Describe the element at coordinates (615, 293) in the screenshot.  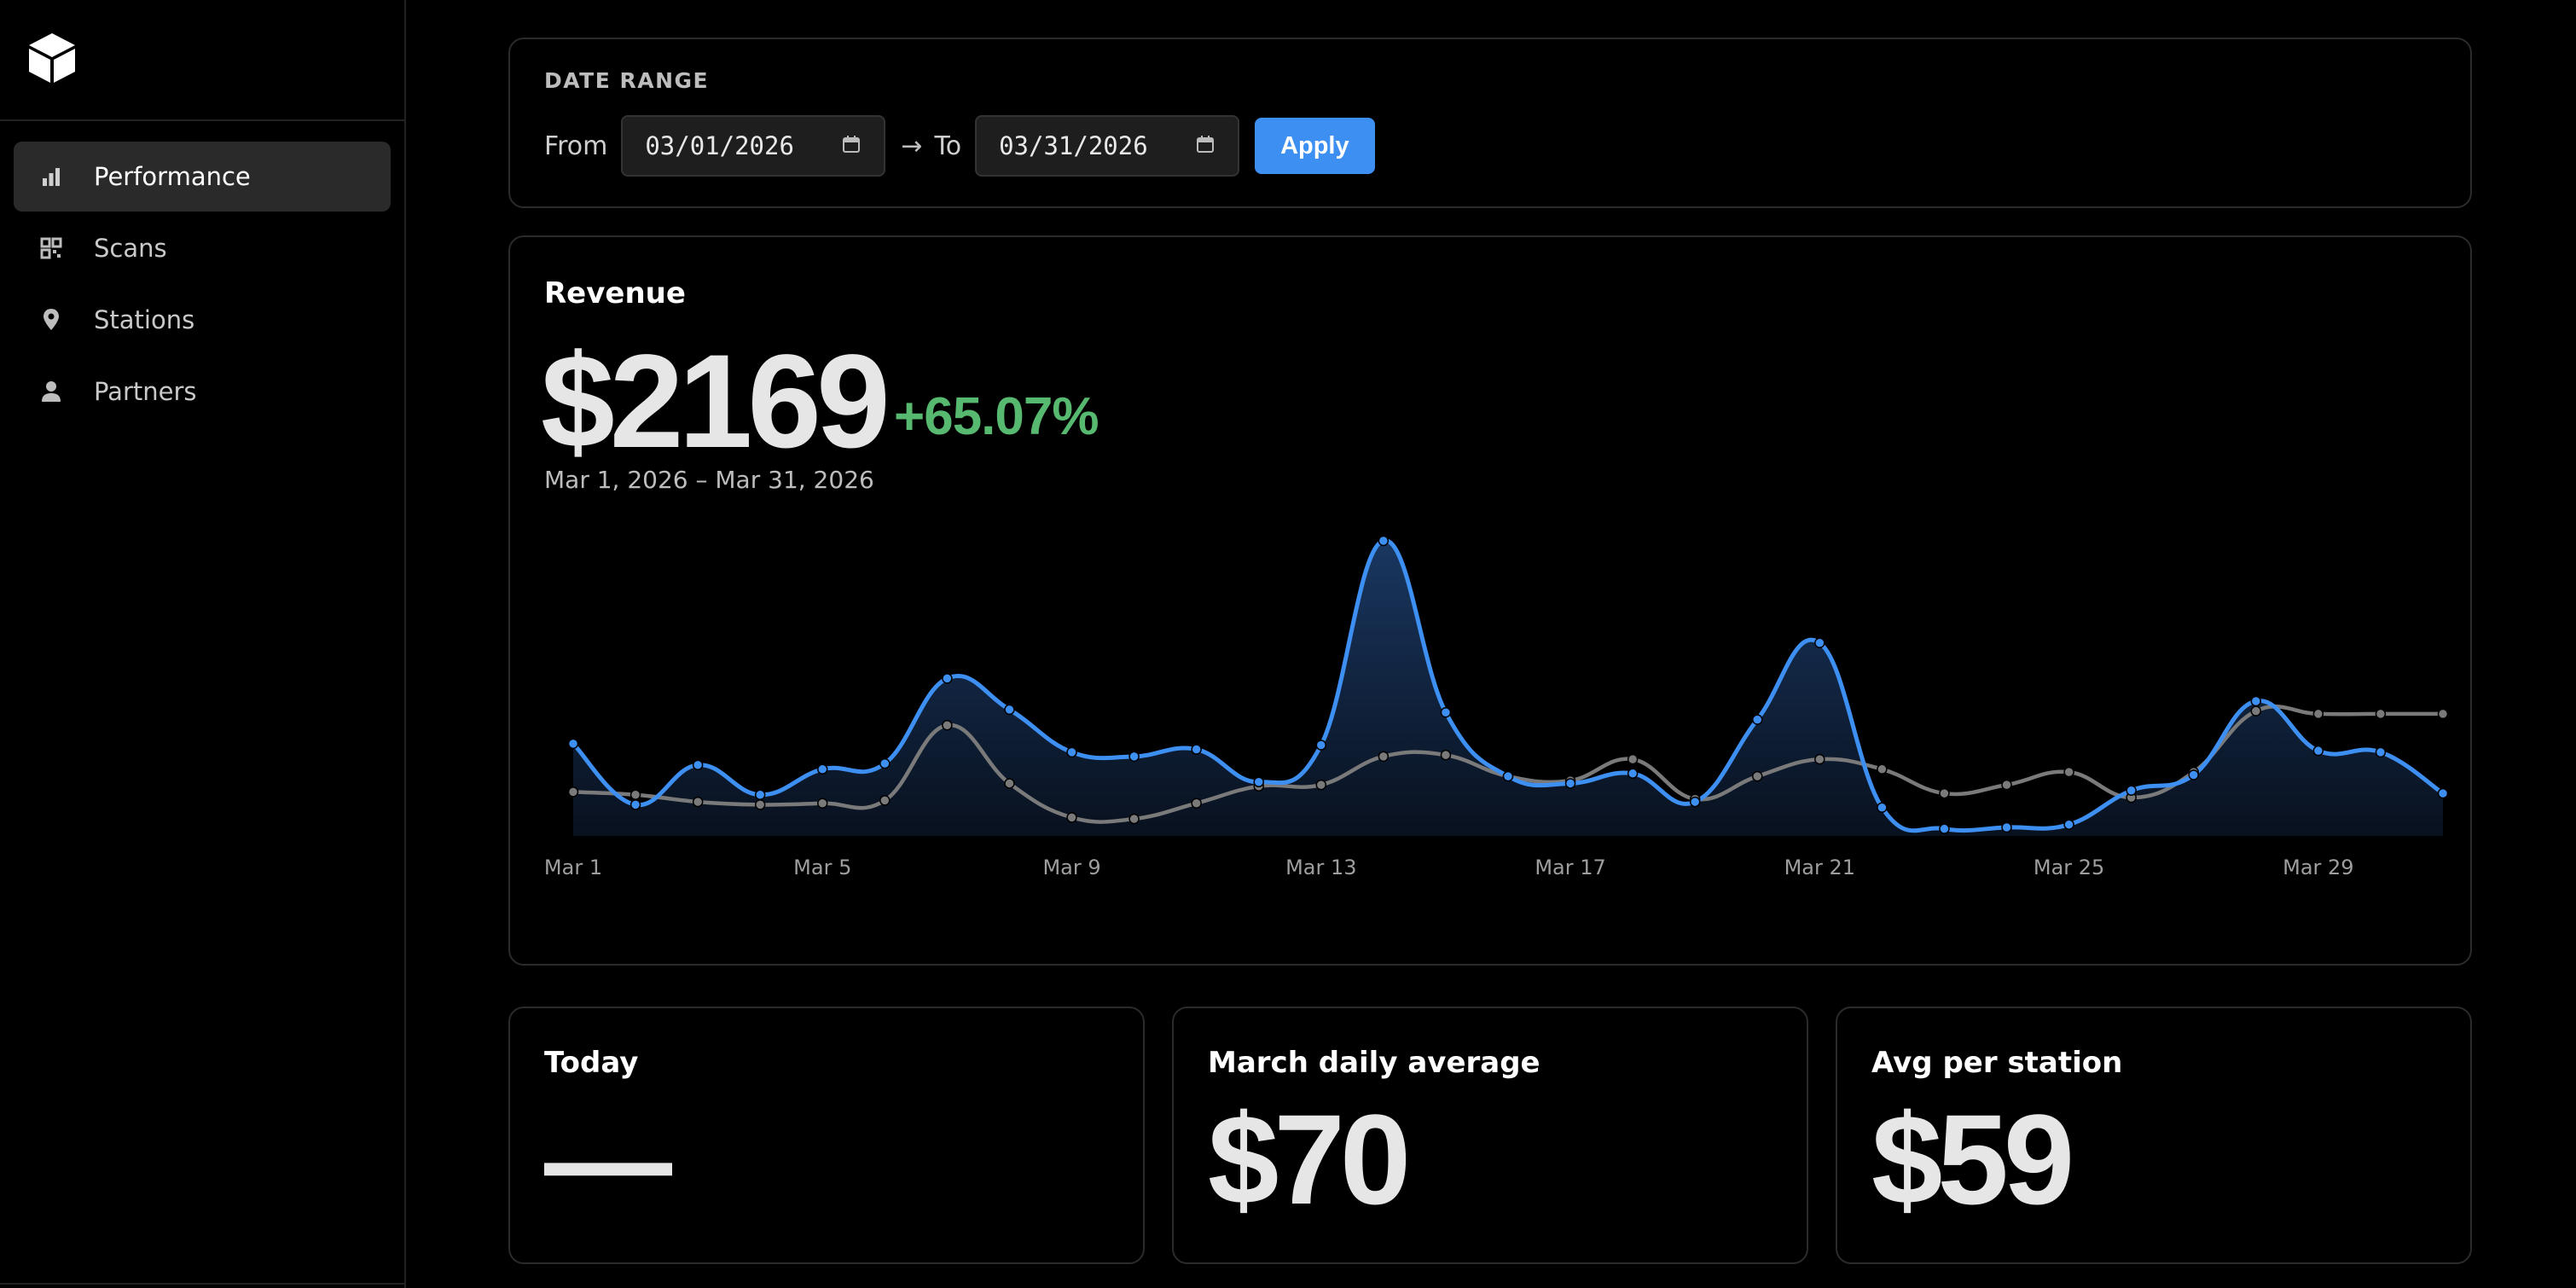
I see `revenue-title: Revenue` at that location.